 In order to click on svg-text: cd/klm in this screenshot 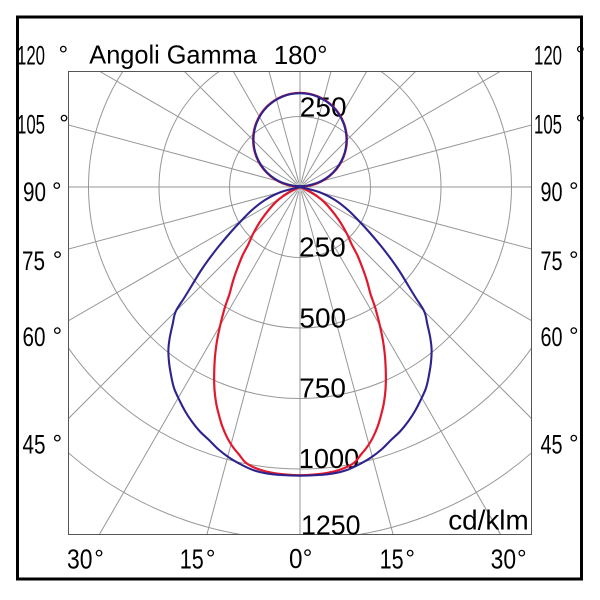, I will do `click(488, 520)`.